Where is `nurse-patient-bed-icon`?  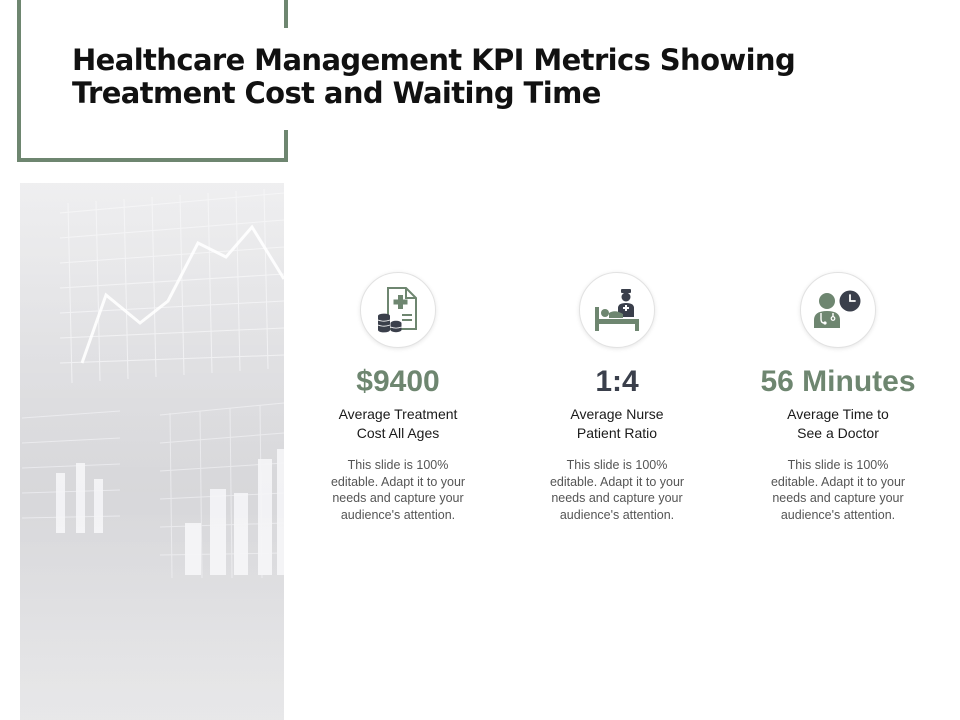 nurse-patient-bed-icon is located at coordinates (617, 310).